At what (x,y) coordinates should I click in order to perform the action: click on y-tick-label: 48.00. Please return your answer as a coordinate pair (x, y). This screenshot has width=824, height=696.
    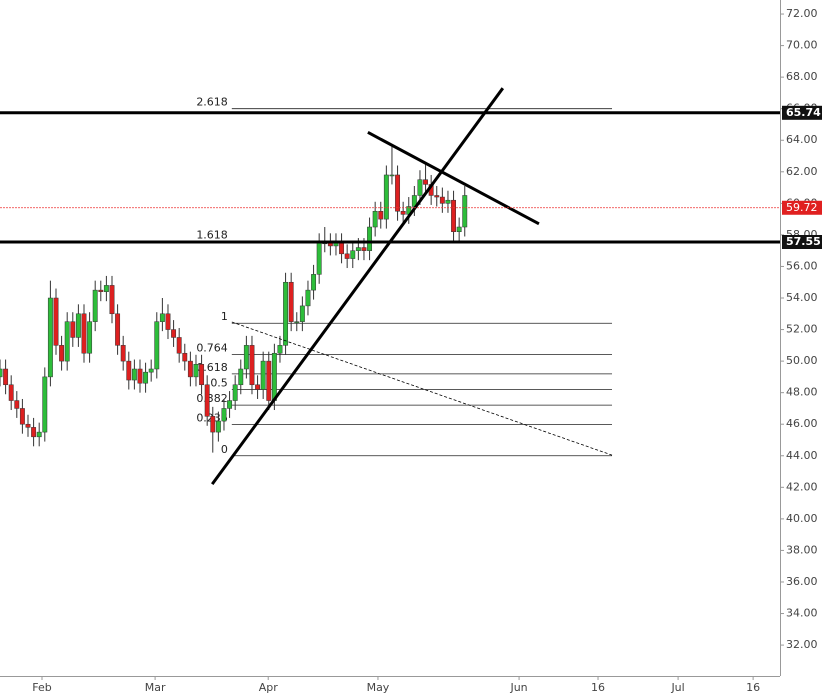
    Looking at the image, I should click on (802, 392).